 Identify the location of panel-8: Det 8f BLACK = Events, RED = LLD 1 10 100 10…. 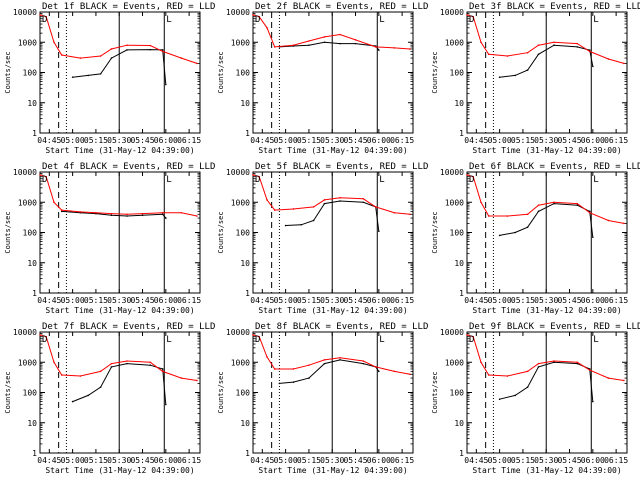
(322, 398).